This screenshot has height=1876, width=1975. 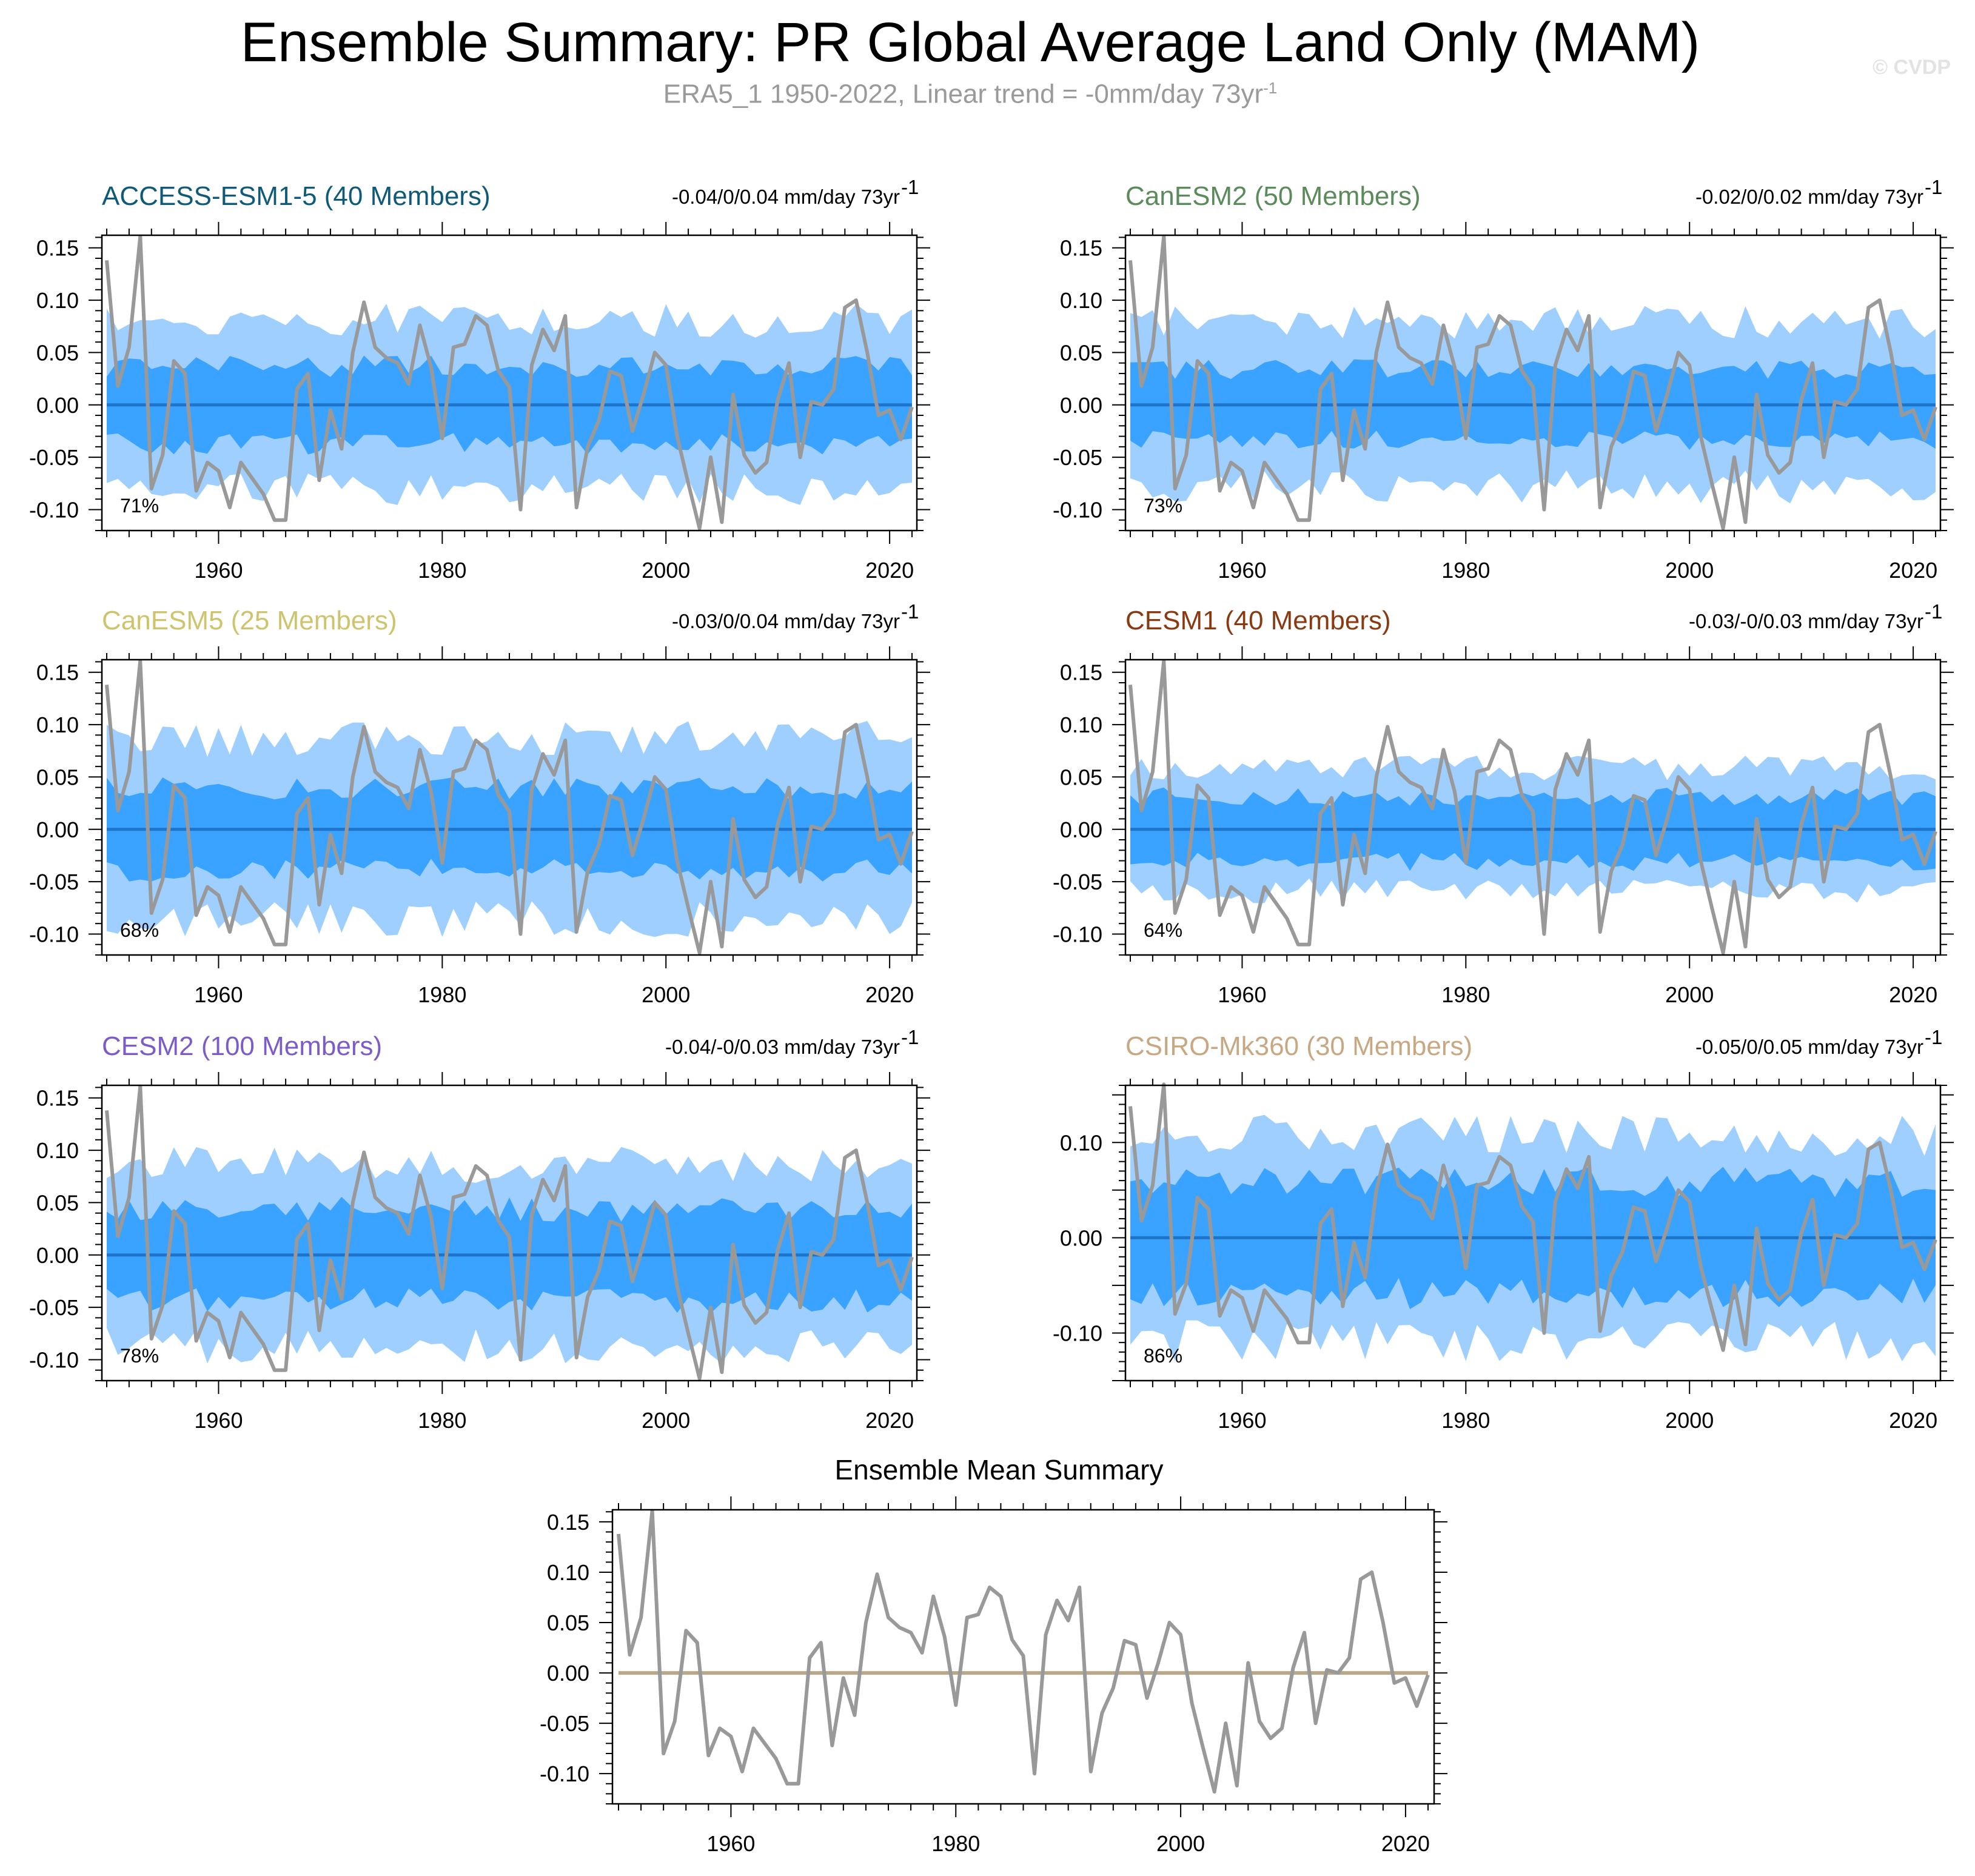 I want to click on panel-trend: -0.02/0/0.02 mm/day 73yr, so click(x=1809, y=197).